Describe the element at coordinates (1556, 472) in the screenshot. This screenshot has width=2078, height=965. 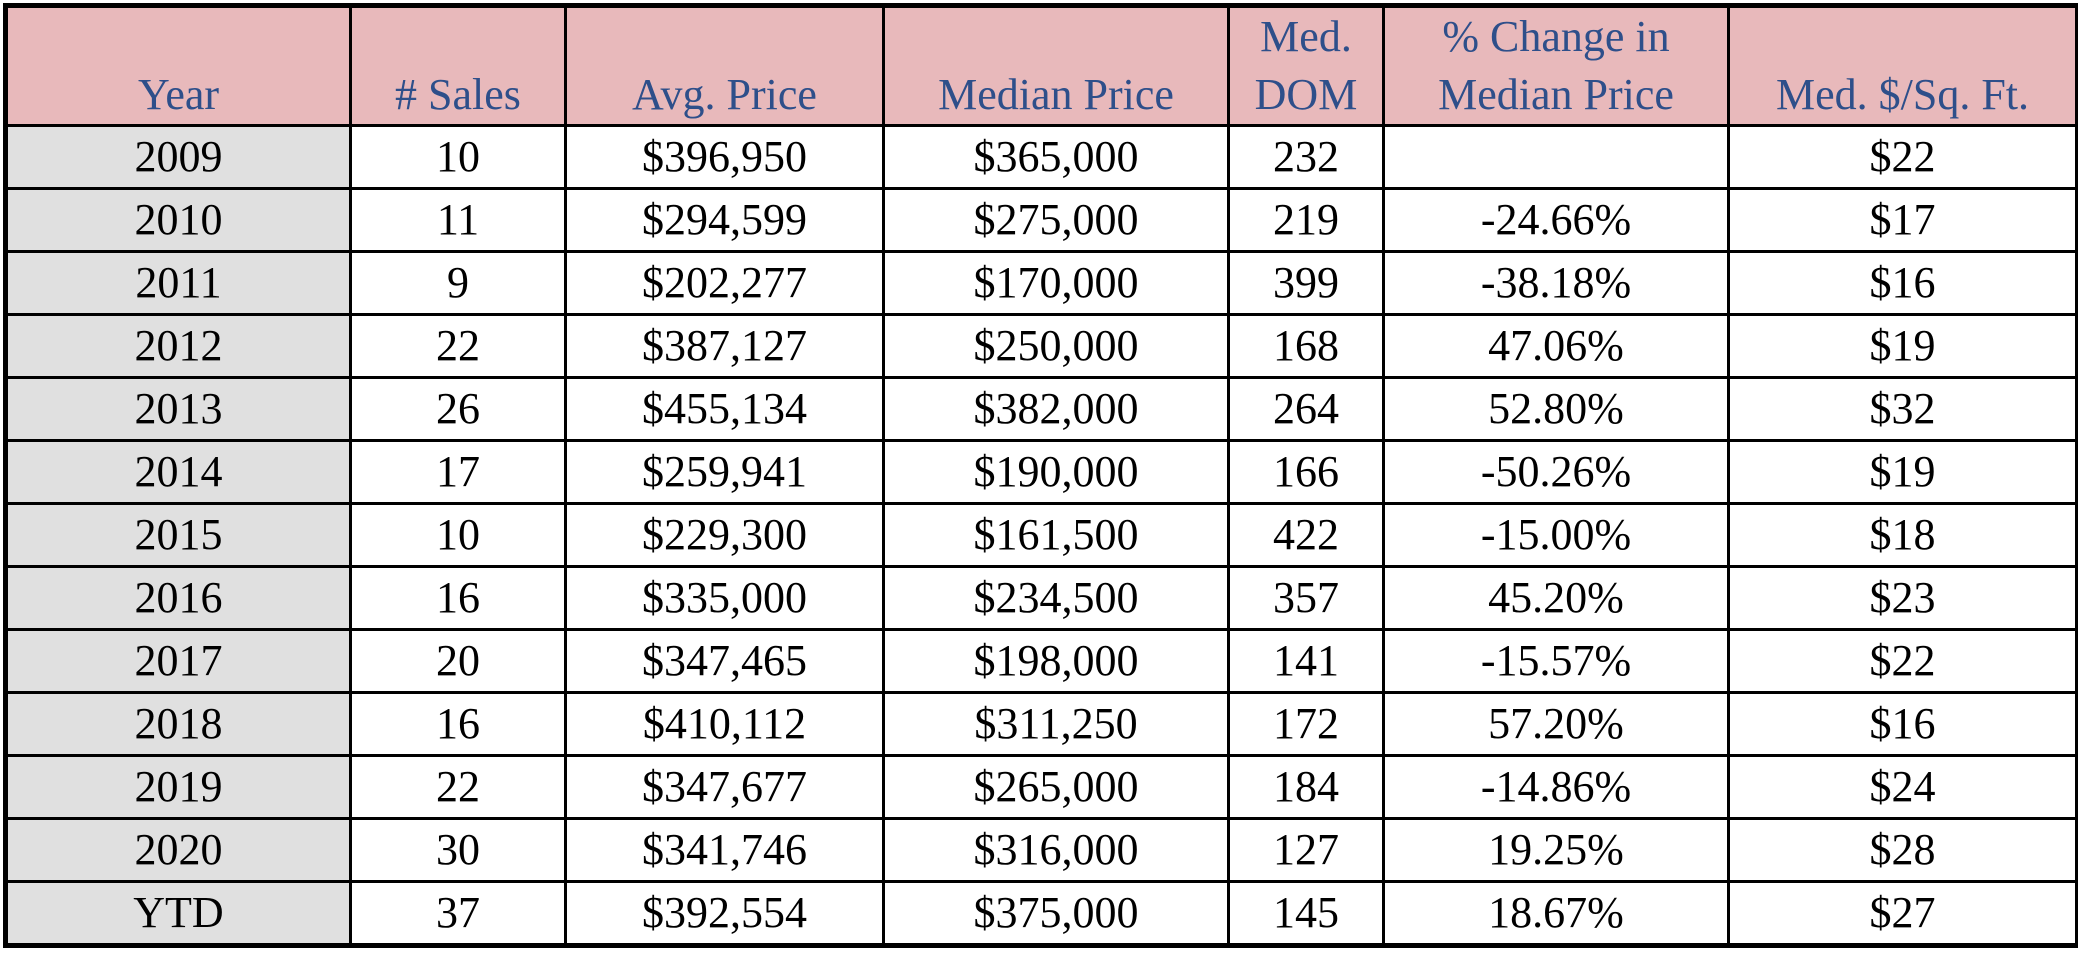
I see `cell-pct-change: -50.26%` at that location.